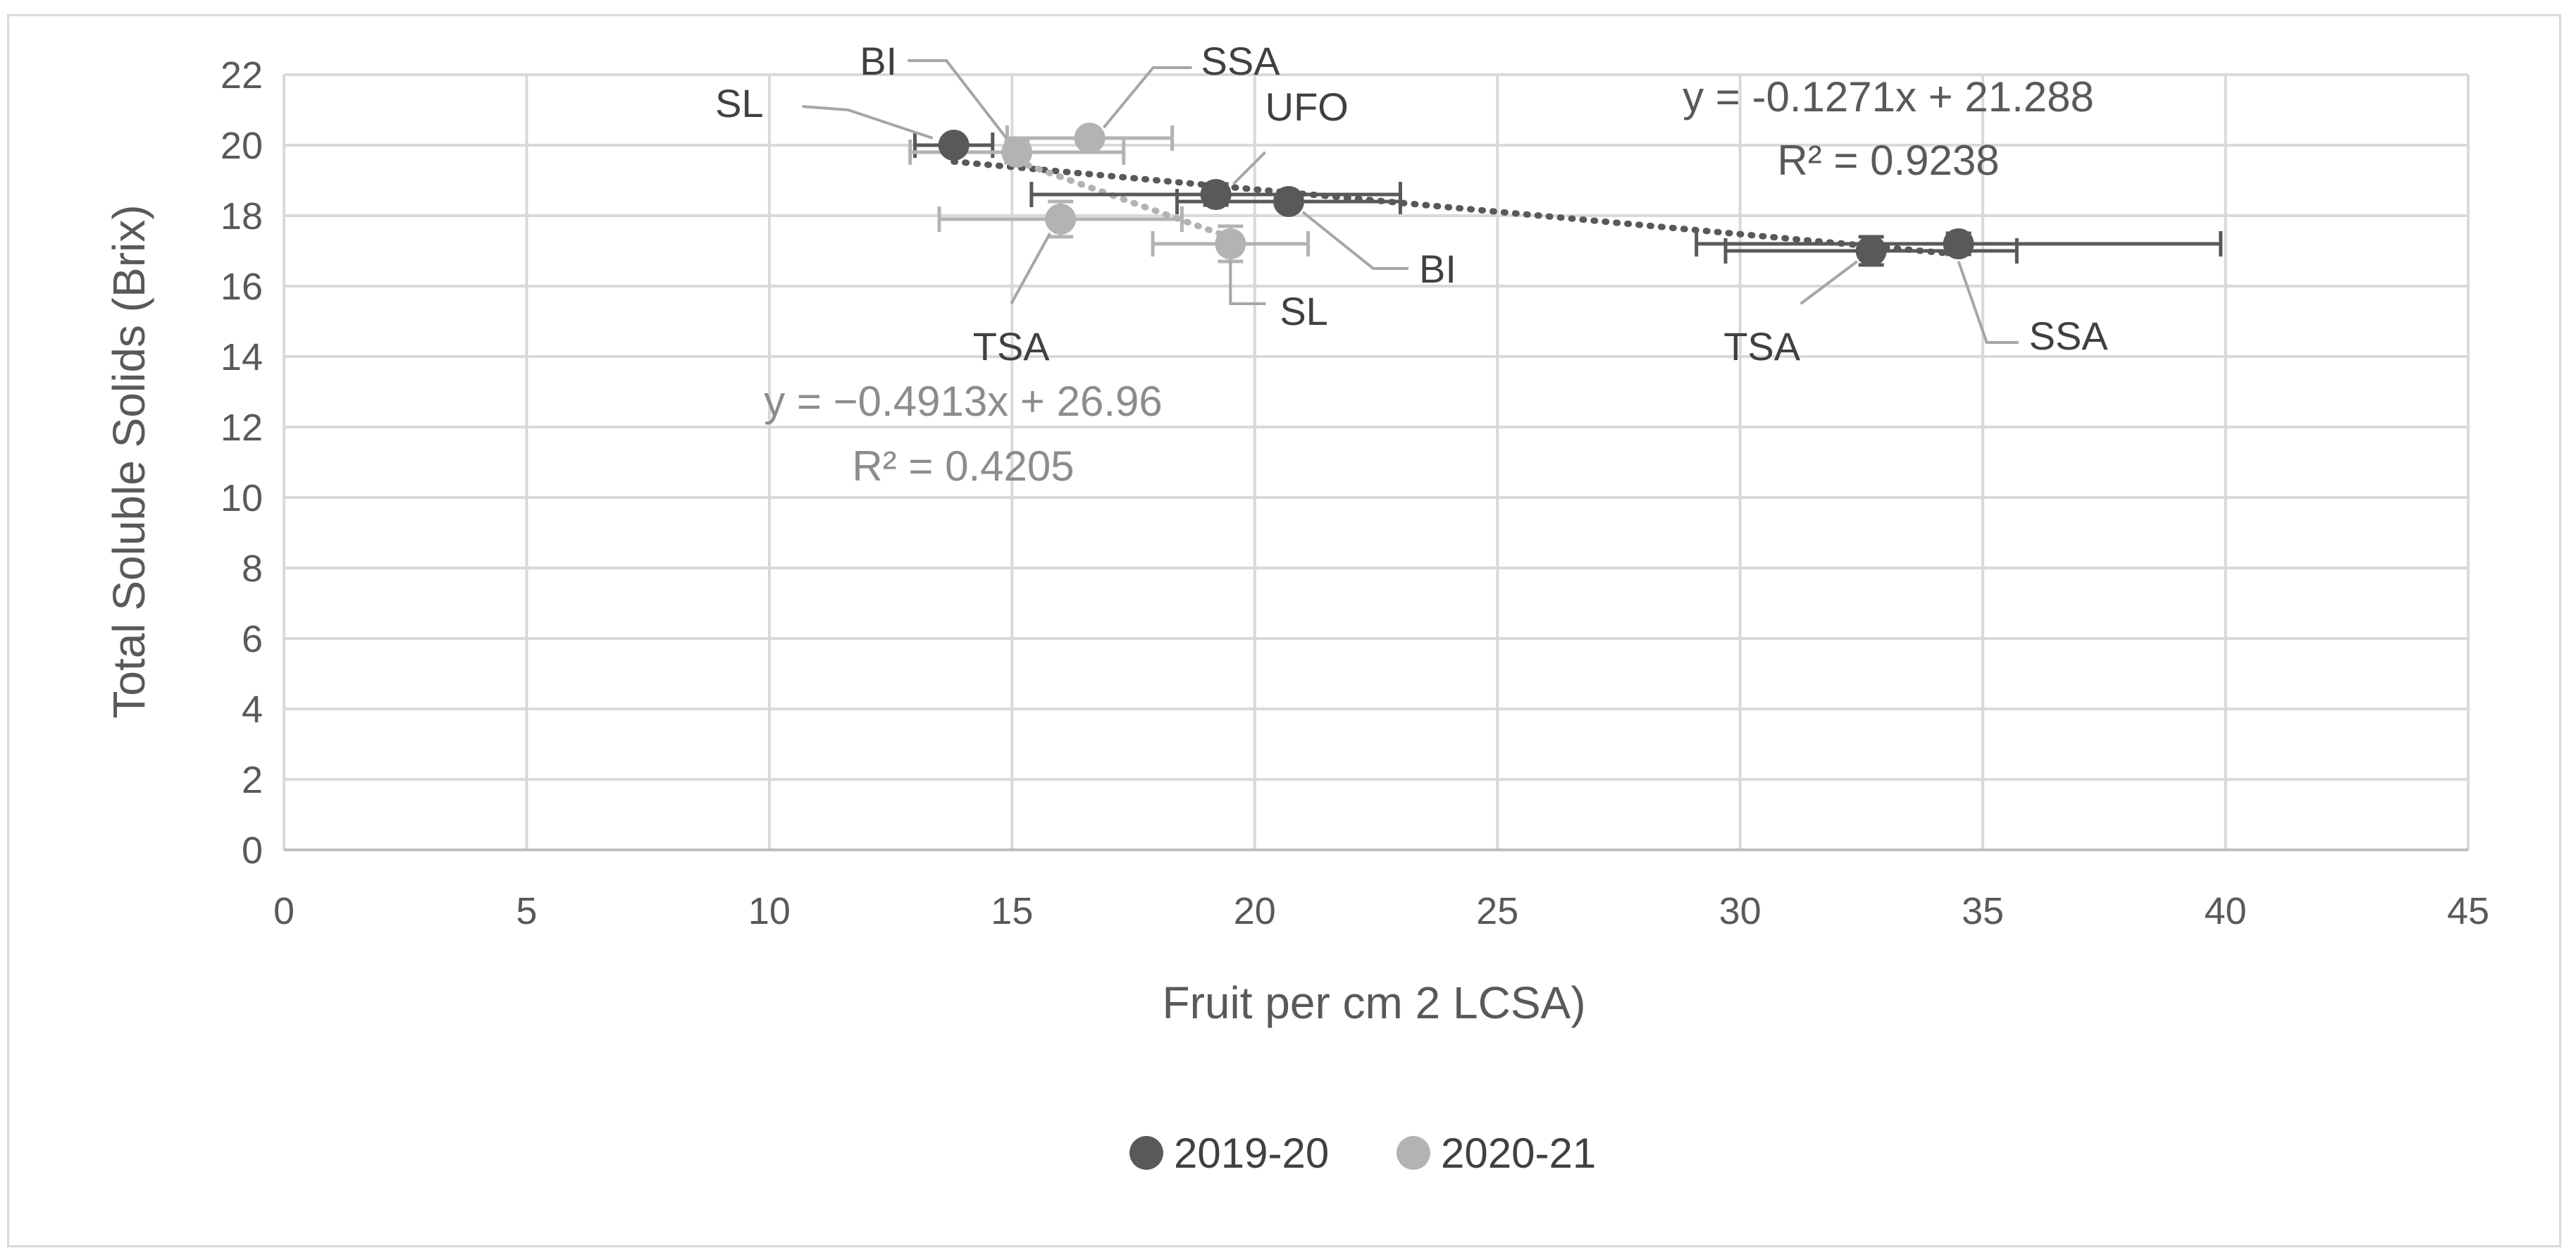 The width and height of the screenshot is (2576, 1260). What do you see at coordinates (284, 911) in the screenshot?
I see `x-tick-label: 0` at bounding box center [284, 911].